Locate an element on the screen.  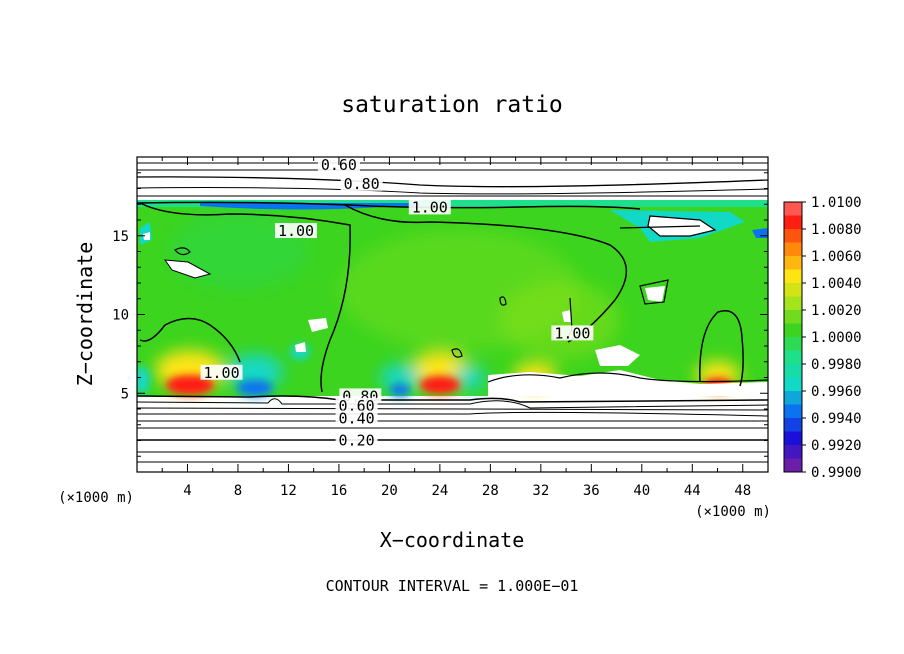
x-tick-label: 40 is located at coordinates (641, 491).